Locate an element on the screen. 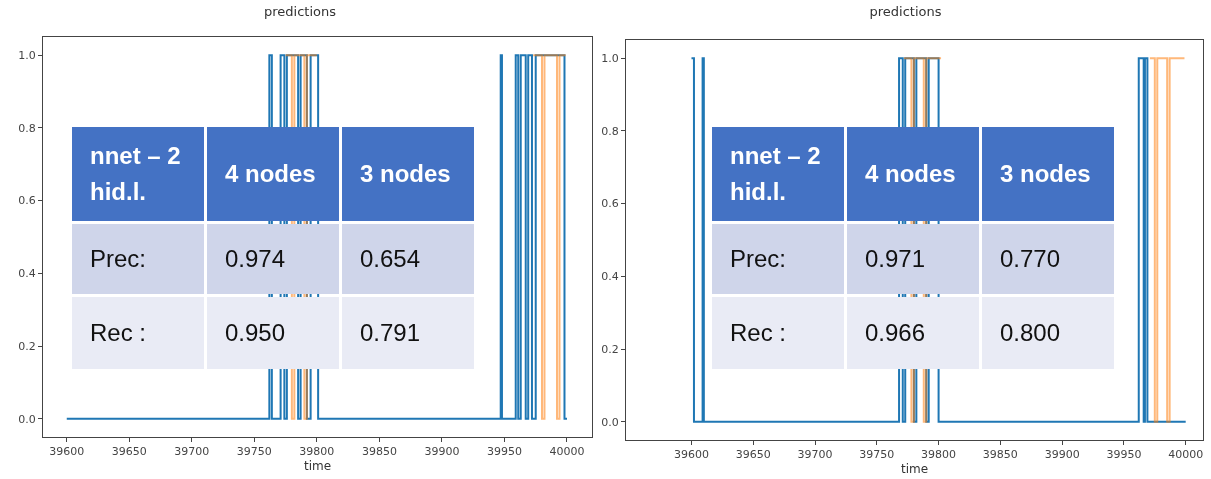 The height and width of the screenshot is (479, 1211). annotation: 0.950 is located at coordinates (273, 333).